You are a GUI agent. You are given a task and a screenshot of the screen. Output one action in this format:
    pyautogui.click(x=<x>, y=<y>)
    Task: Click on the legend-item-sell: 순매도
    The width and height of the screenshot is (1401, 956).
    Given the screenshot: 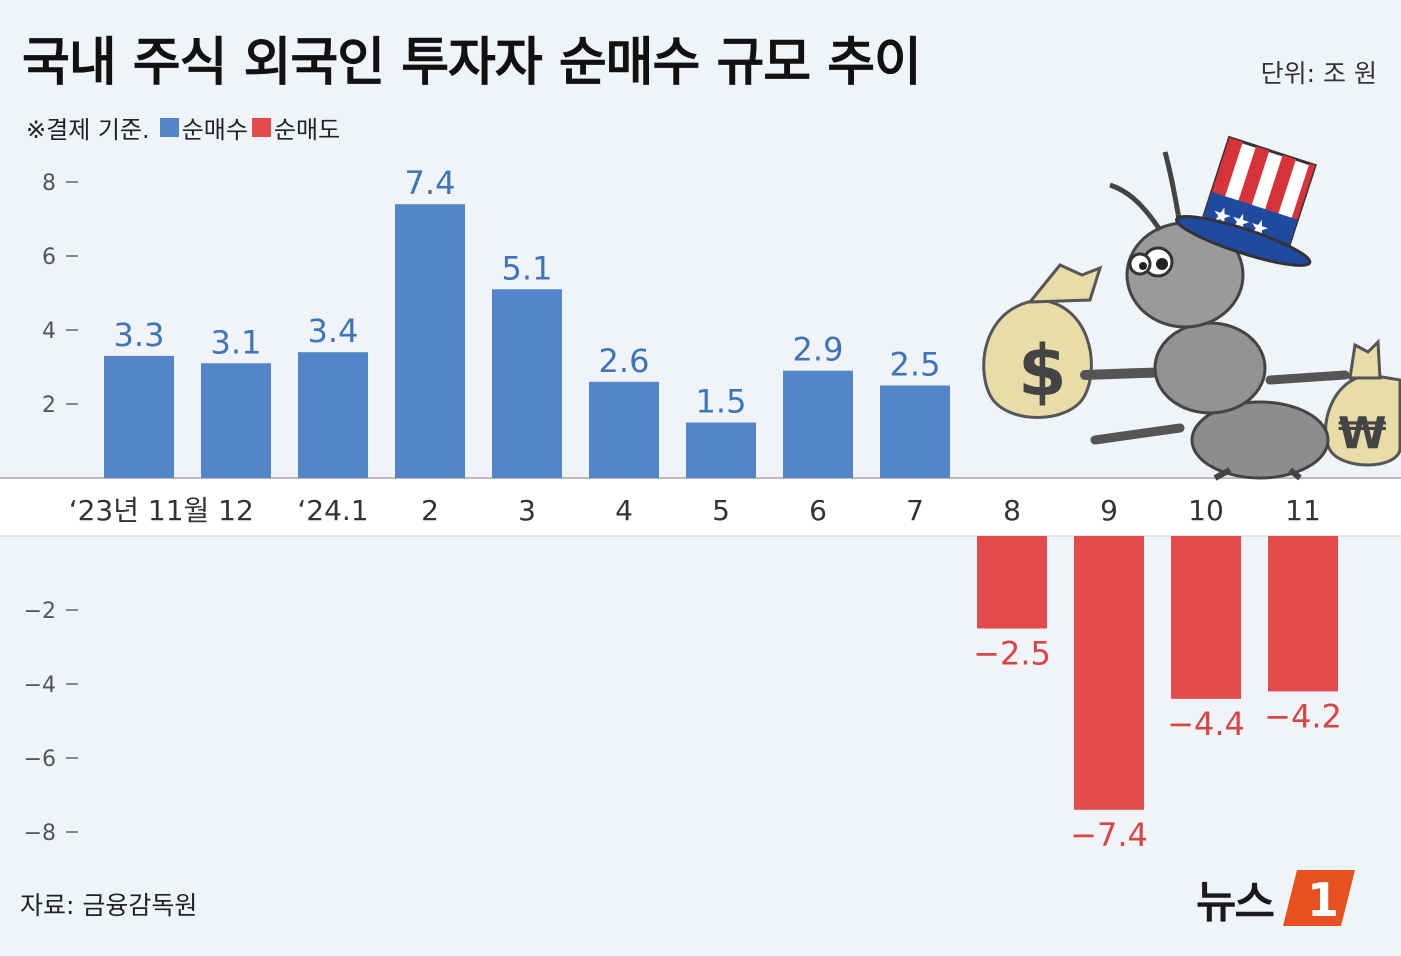 What is the action you would take?
    pyautogui.click(x=294, y=127)
    